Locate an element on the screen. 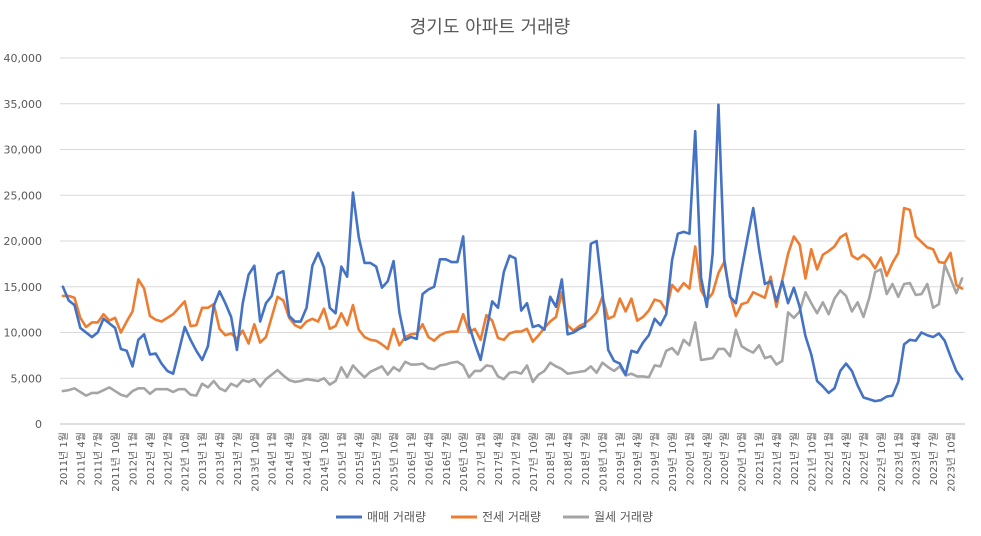  x-tick-label: 2013년 7월 is located at coordinates (238, 458).